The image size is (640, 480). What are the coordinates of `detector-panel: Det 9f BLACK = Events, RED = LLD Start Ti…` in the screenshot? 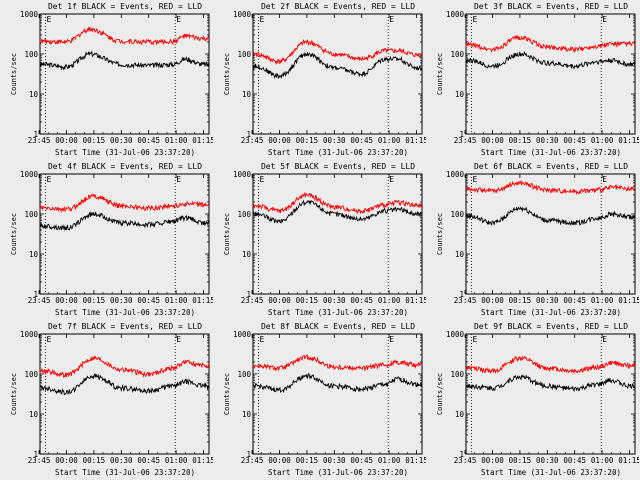 It's located at (532, 400).